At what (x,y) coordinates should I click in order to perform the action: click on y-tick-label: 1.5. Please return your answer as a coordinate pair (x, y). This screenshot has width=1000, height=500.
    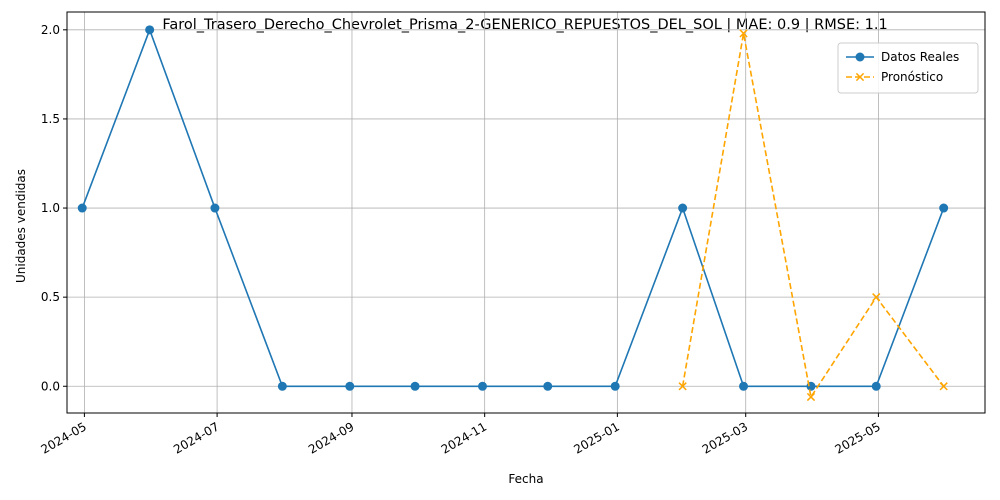
    Looking at the image, I should click on (50, 119).